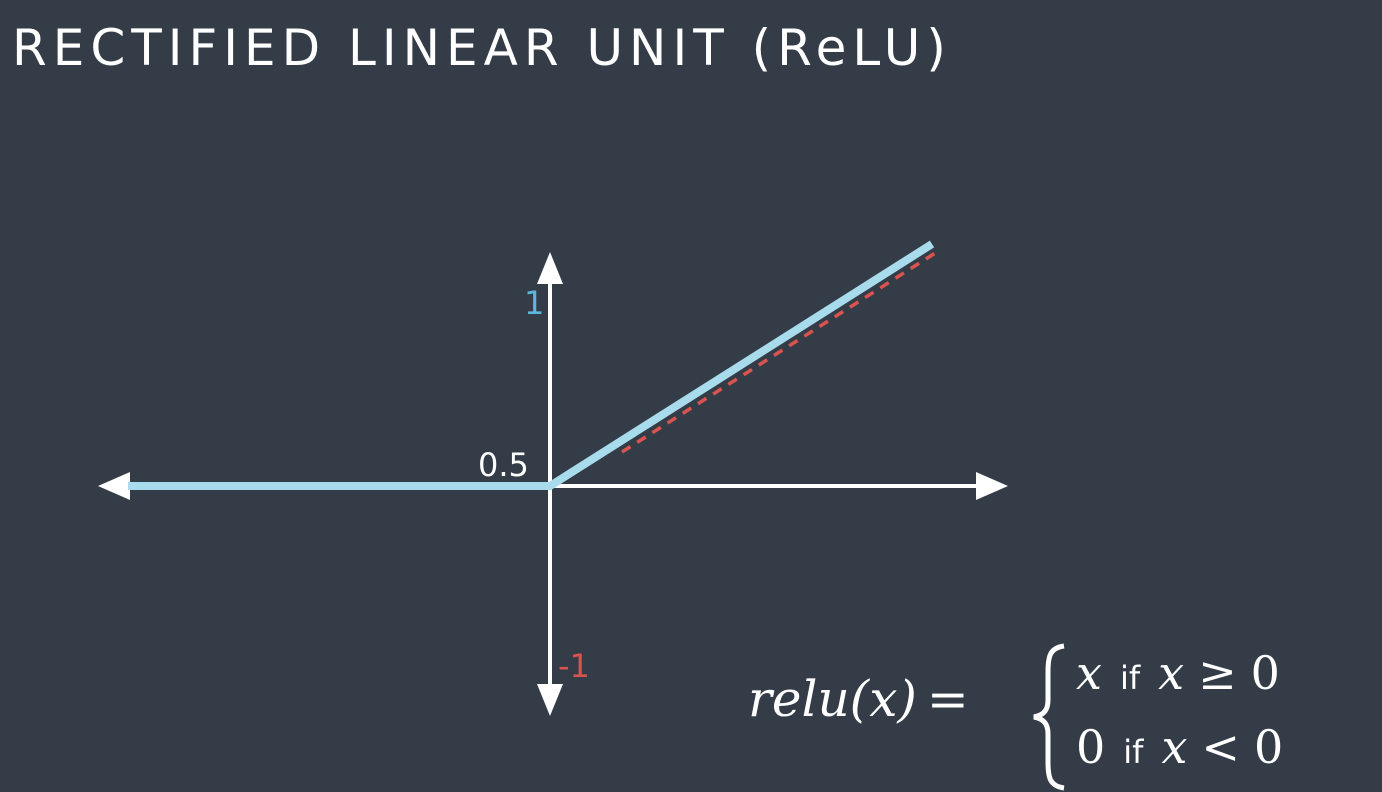 The height and width of the screenshot is (792, 1382). I want to click on y-top-label: 1, so click(534, 303).